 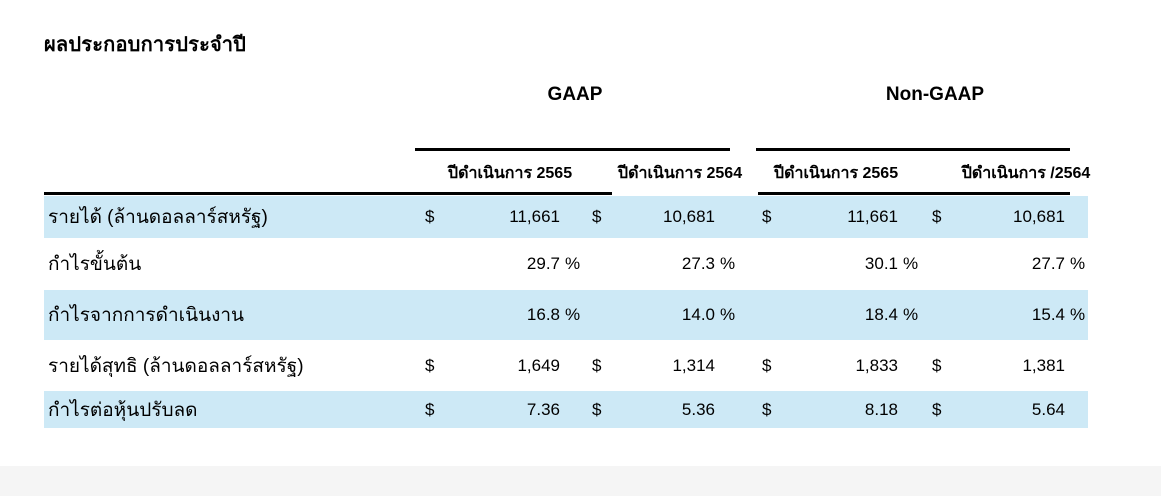 I want to click on cell-value: 27.3, so click(x=698, y=263).